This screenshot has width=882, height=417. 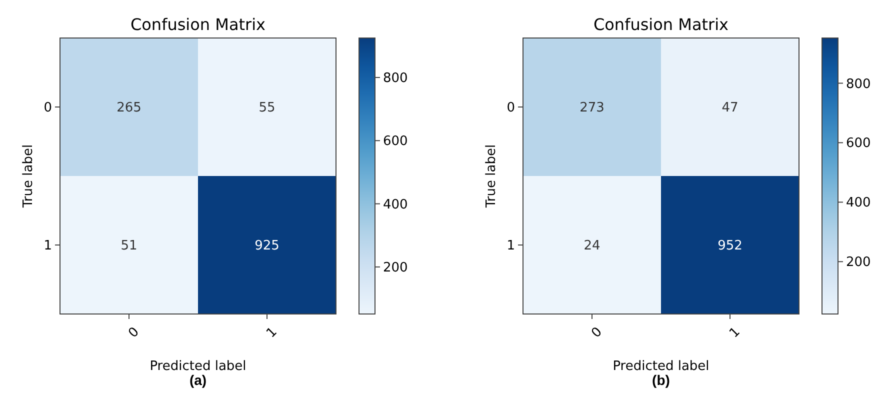 What do you see at coordinates (129, 108) in the screenshot?
I see `data-label: 265` at bounding box center [129, 108].